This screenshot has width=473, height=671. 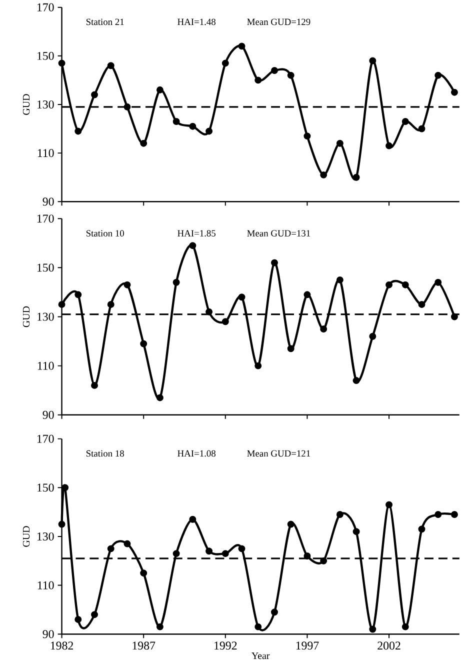 What do you see at coordinates (388, 646) in the screenshot?
I see `x-tick-label: 2002` at bounding box center [388, 646].